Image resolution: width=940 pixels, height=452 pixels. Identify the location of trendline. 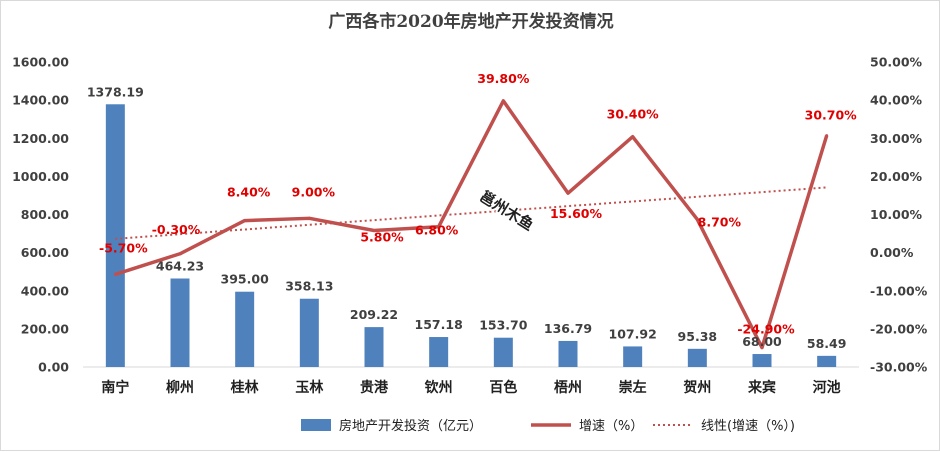
(471, 213).